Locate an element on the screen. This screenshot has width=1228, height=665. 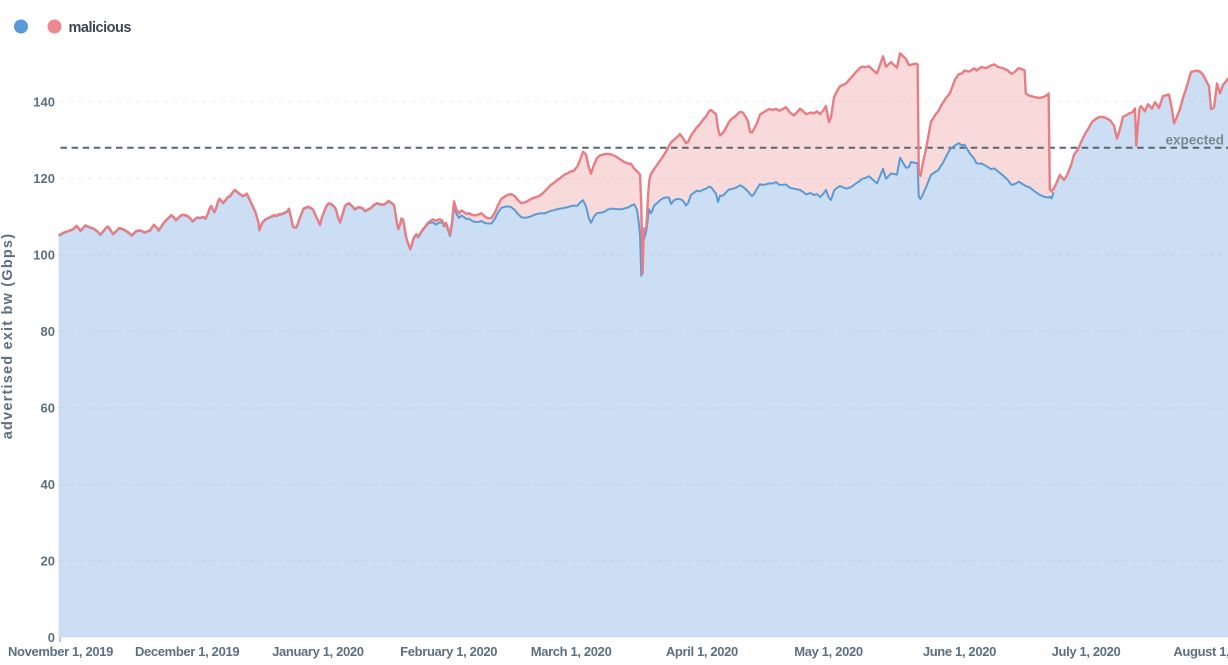
svg-text: 100 is located at coordinates (44, 254).